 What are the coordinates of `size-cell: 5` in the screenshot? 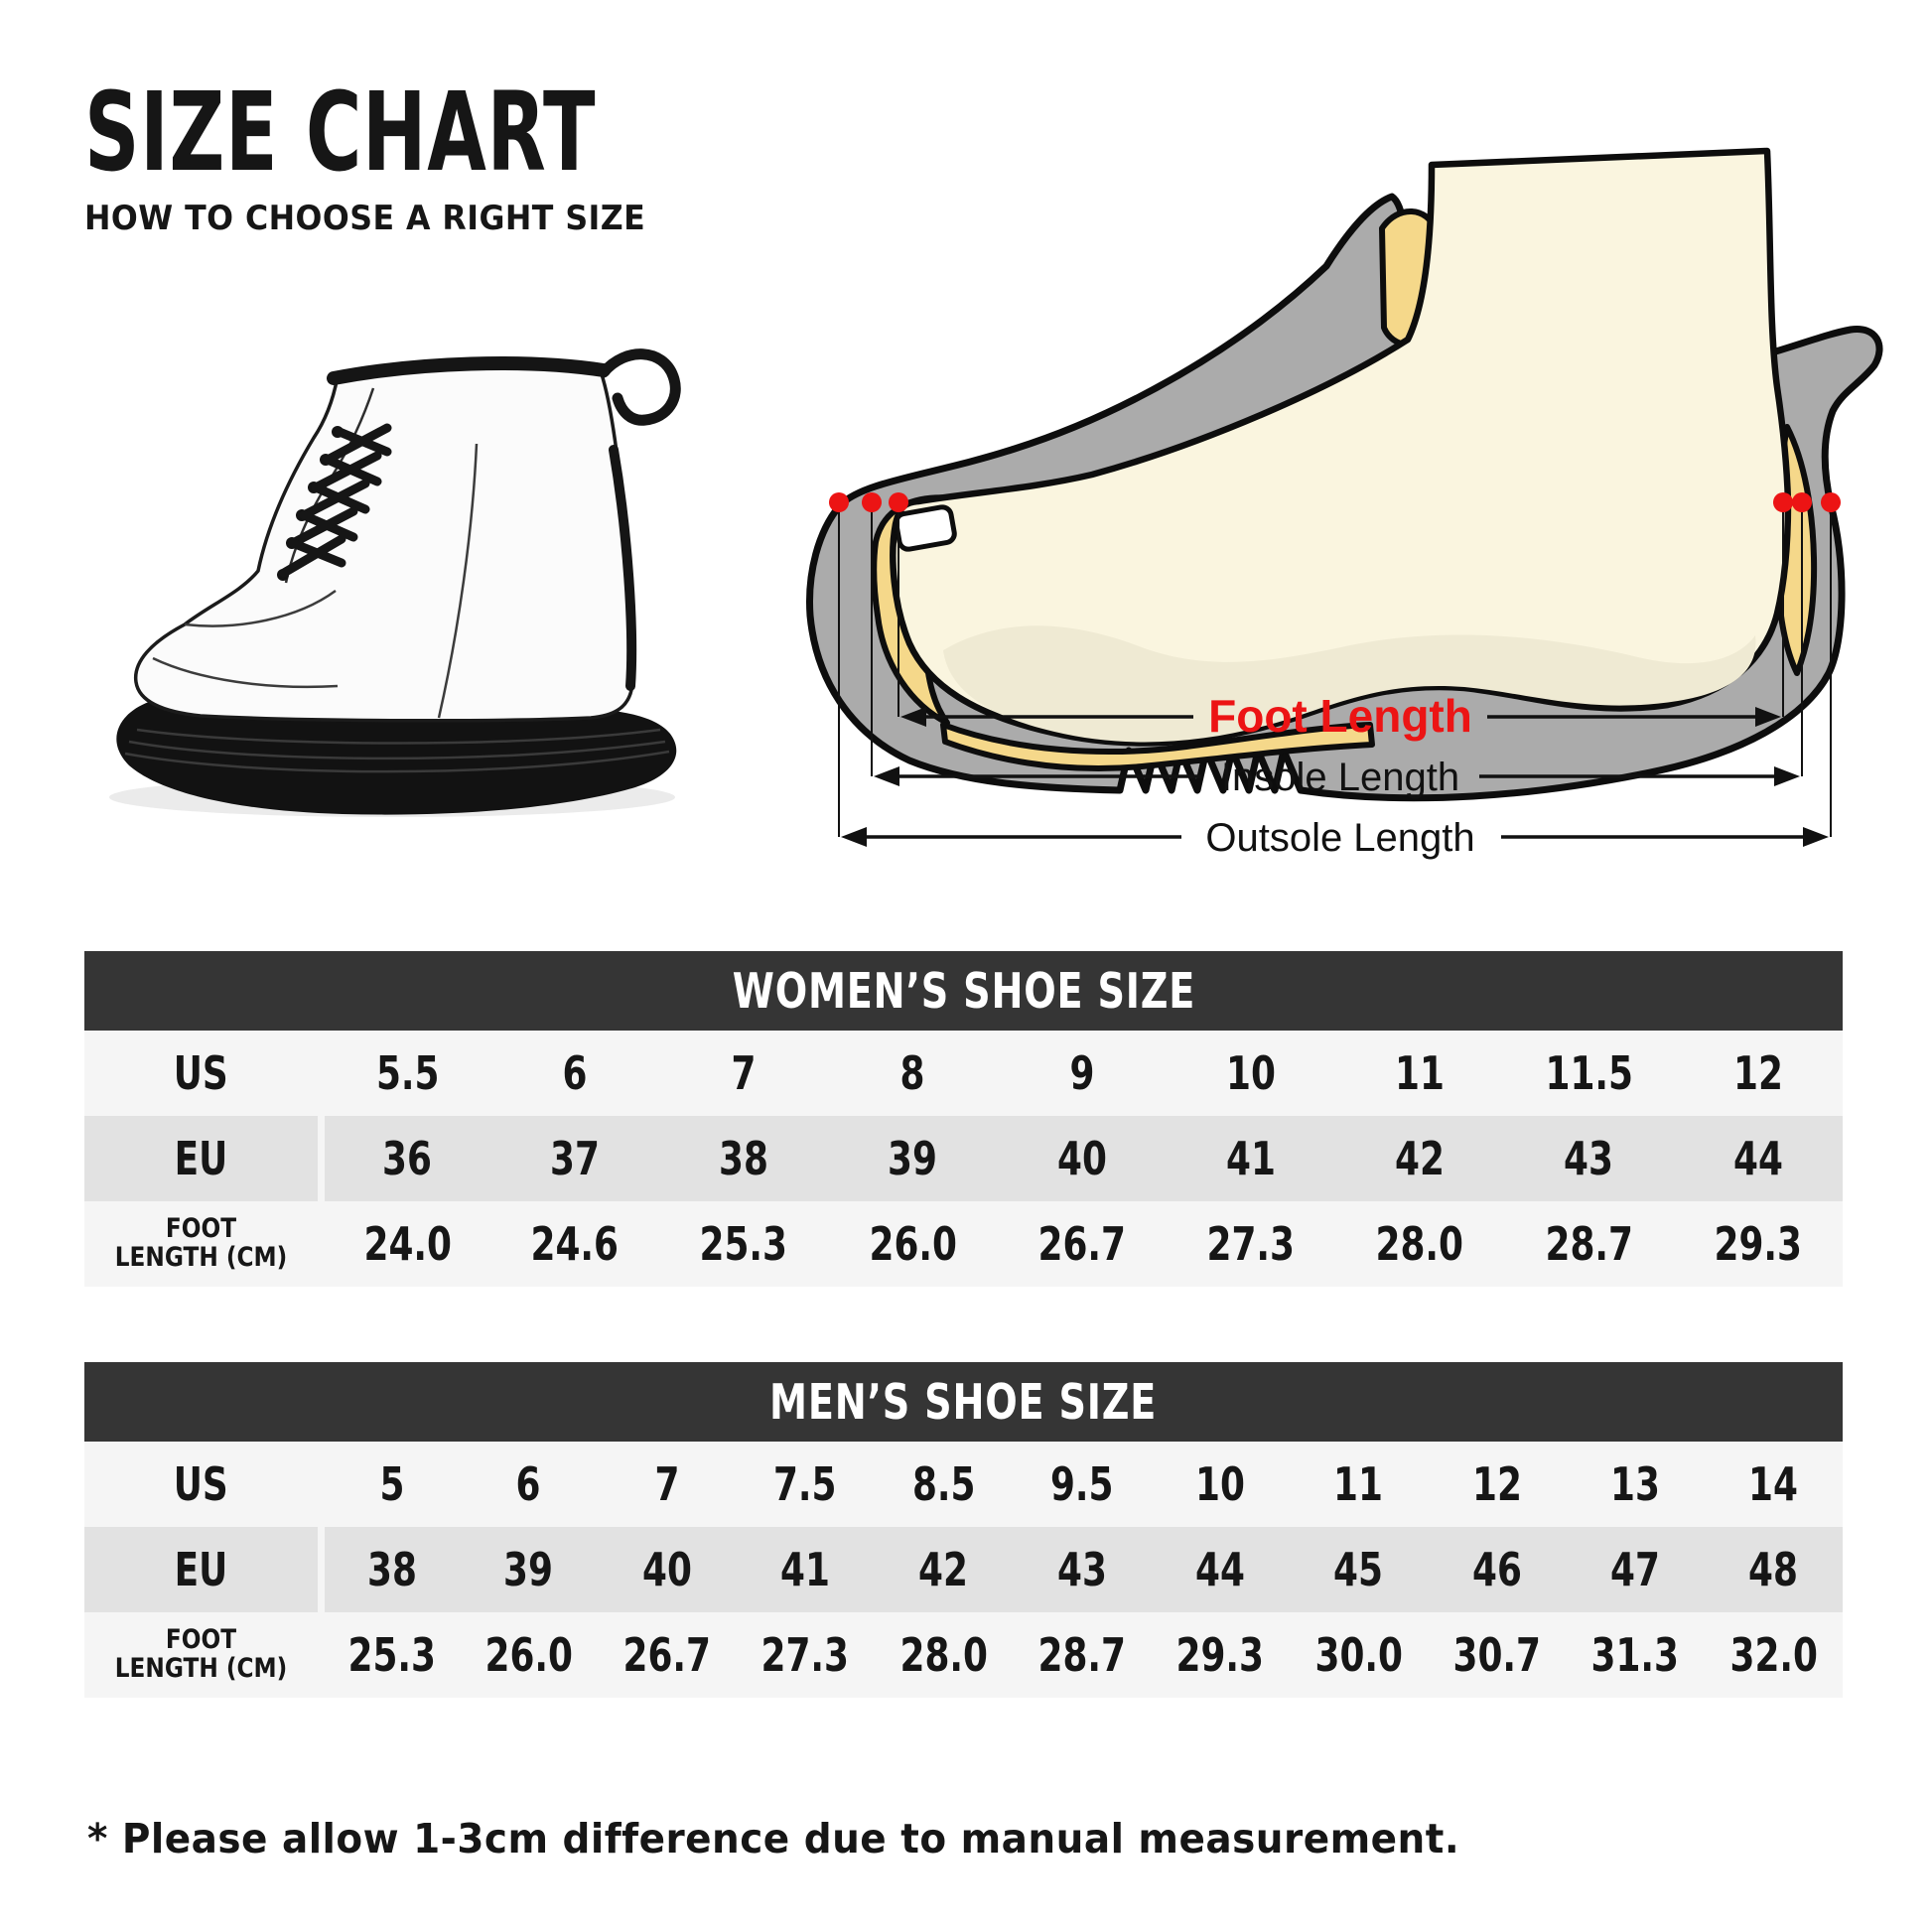 It's located at (392, 1484).